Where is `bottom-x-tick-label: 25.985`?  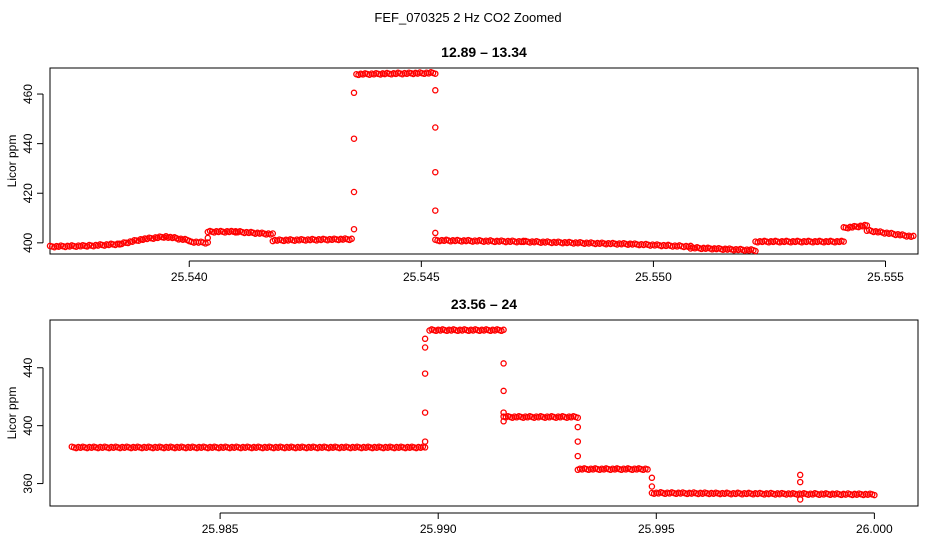
bottom-x-tick-label: 25.985 is located at coordinates (220, 529).